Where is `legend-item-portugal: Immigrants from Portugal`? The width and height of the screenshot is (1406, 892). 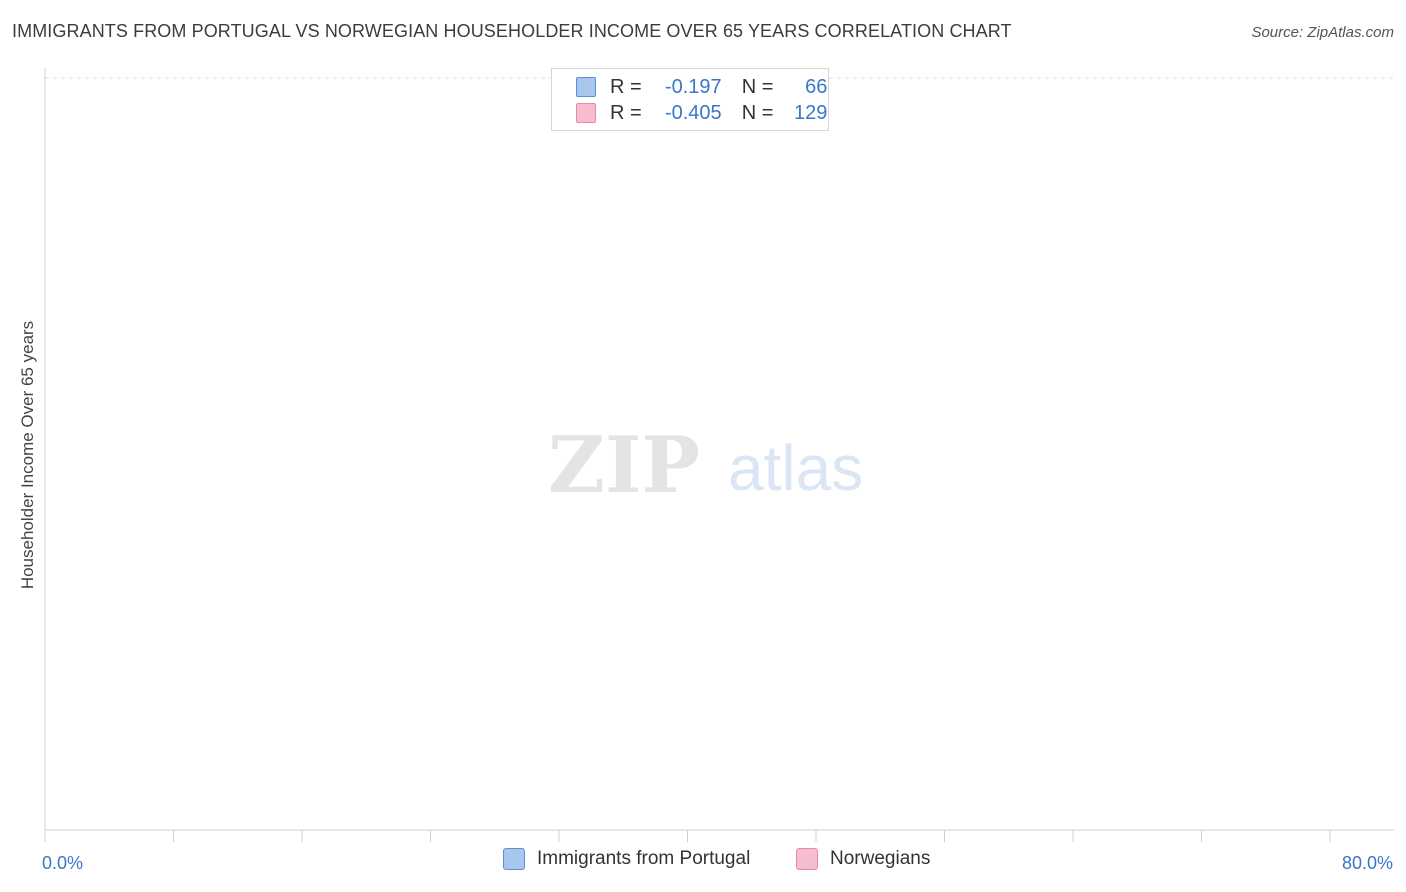 legend-item-portugal: Immigrants from Portugal is located at coordinates (626, 859).